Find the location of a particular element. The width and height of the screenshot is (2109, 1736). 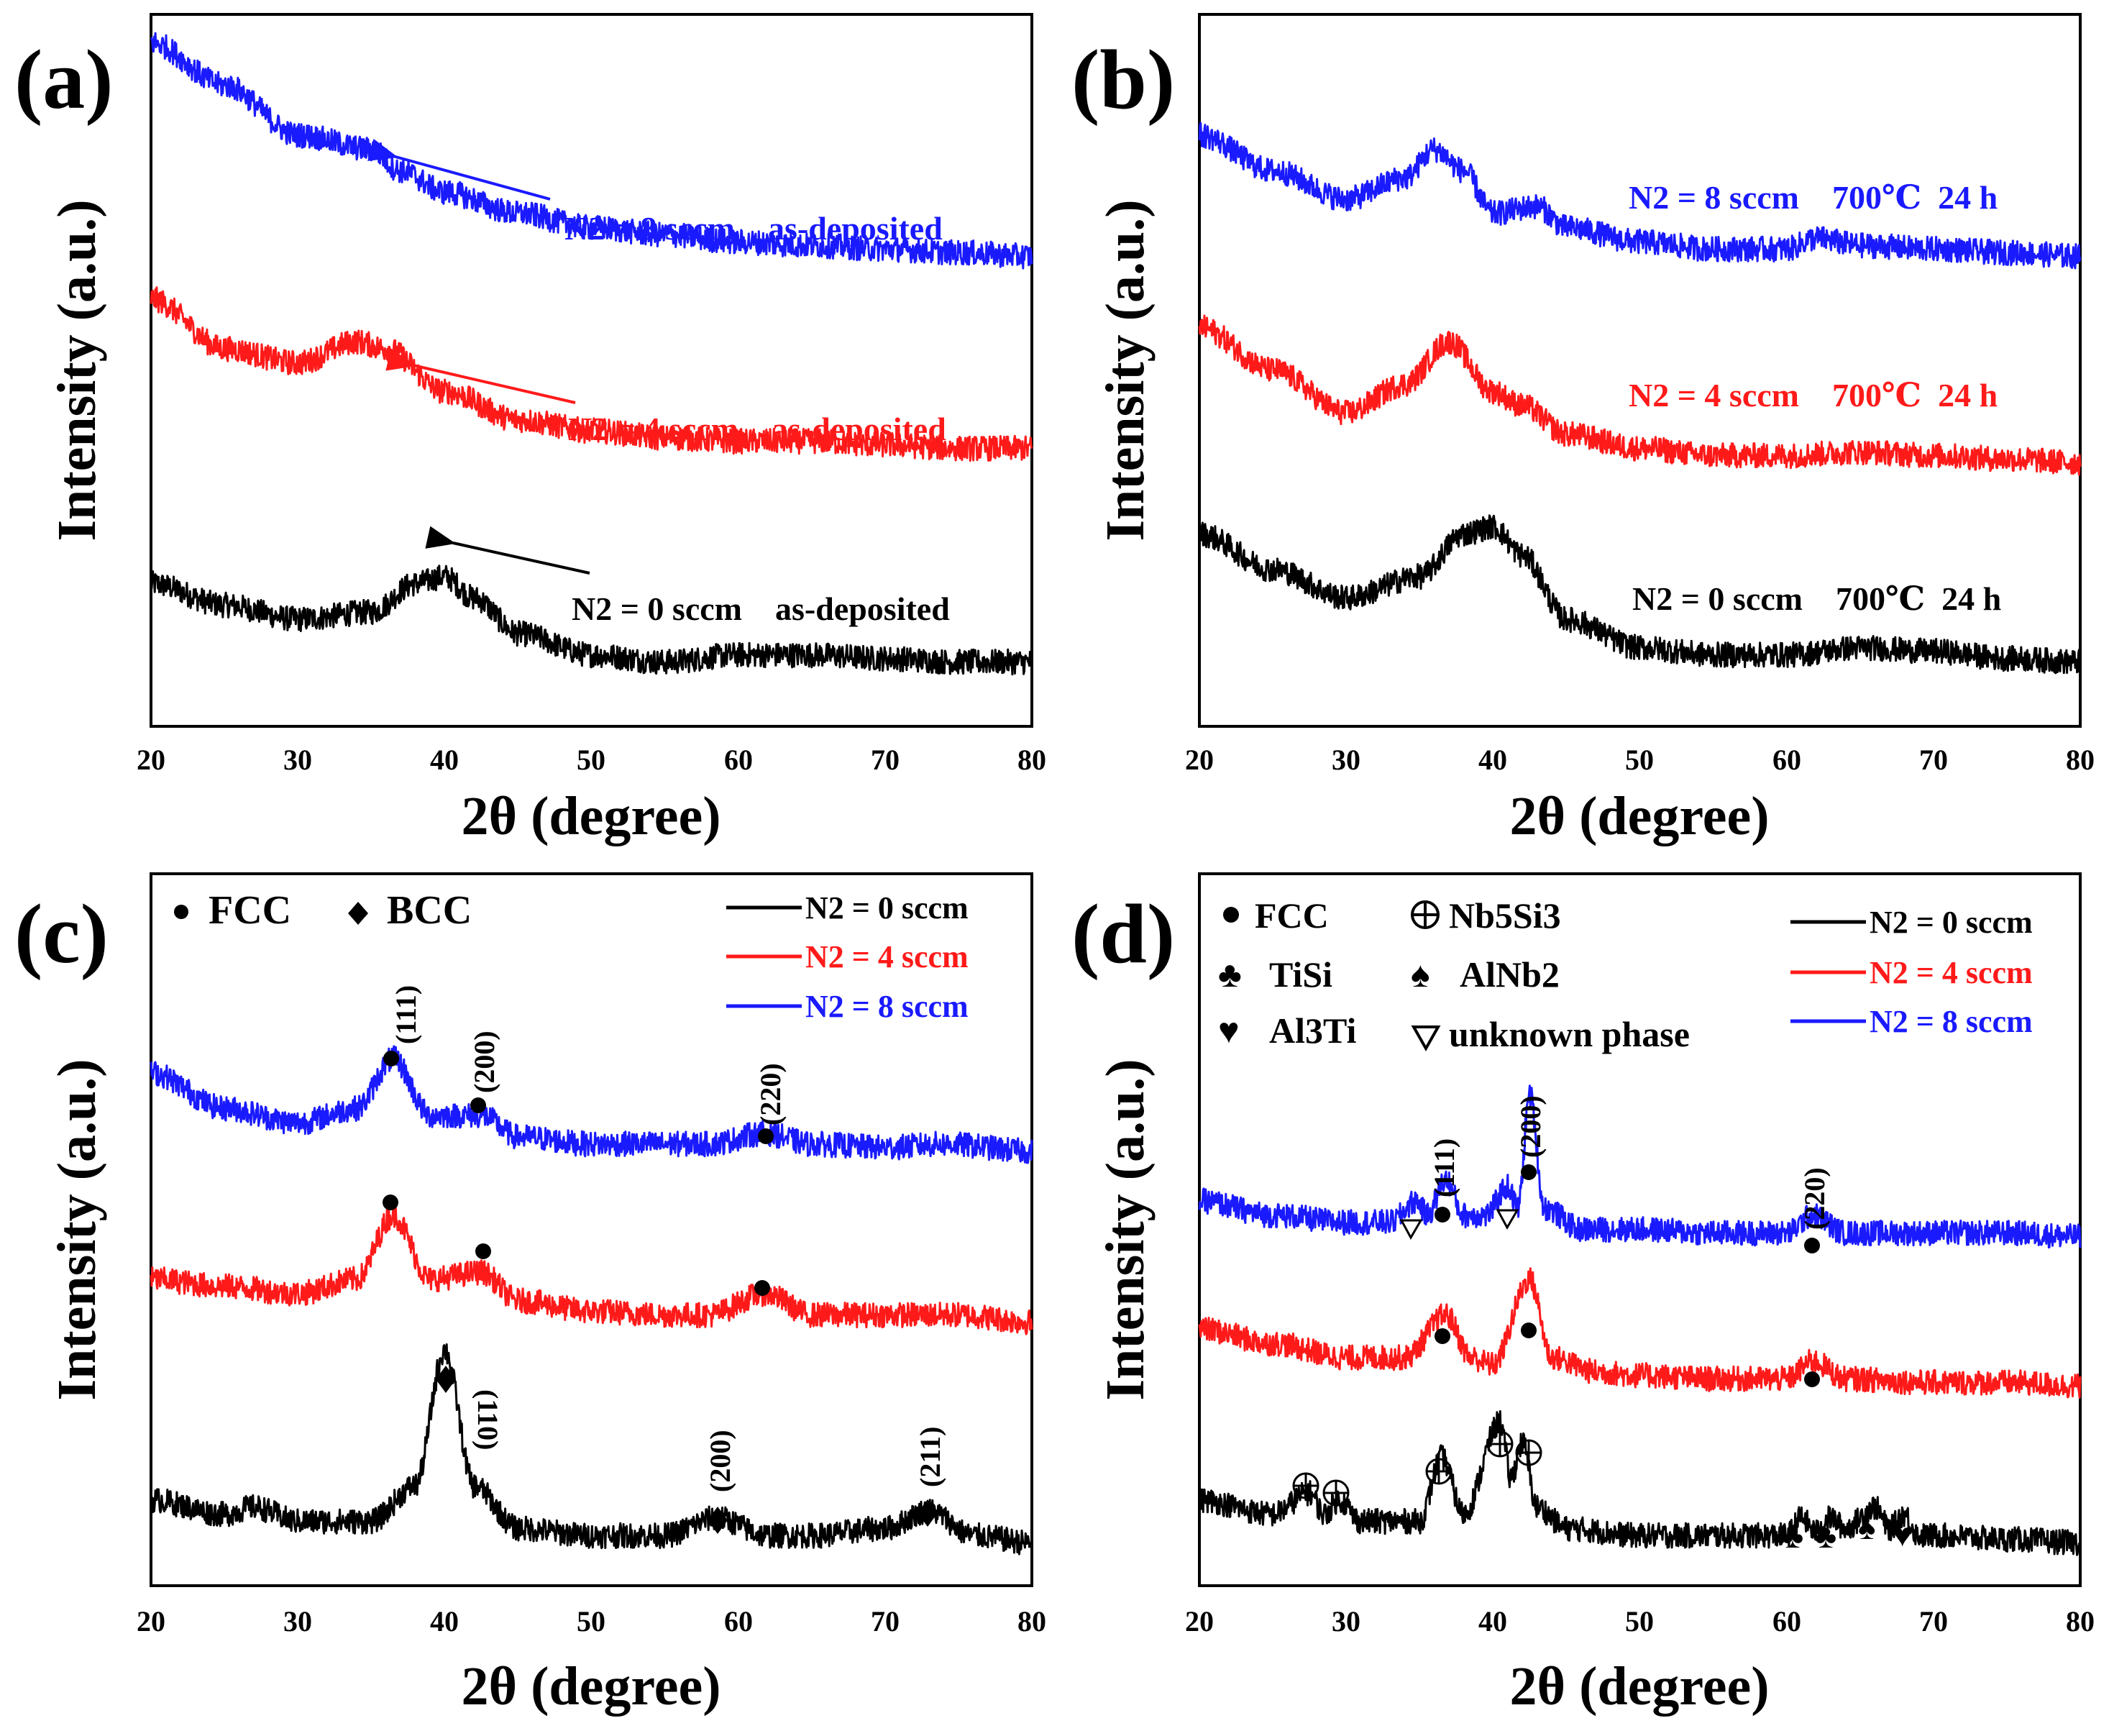

panel-b-series is located at coordinates (1640, 398).